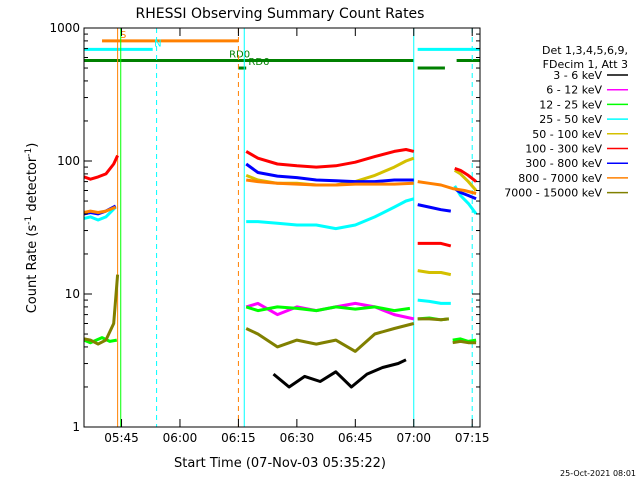 This screenshot has height=480, width=640. Describe the element at coordinates (258, 62) in the screenshot. I see `flag-label-rd6: RD6` at that location.